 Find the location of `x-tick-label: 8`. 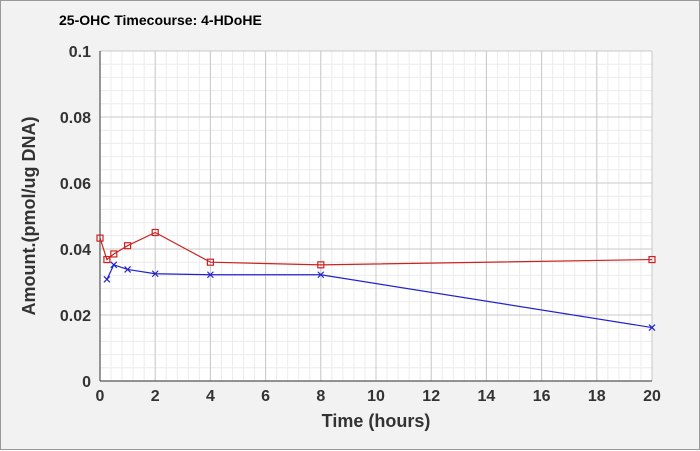

x-tick-label: 8 is located at coordinates (320, 396).